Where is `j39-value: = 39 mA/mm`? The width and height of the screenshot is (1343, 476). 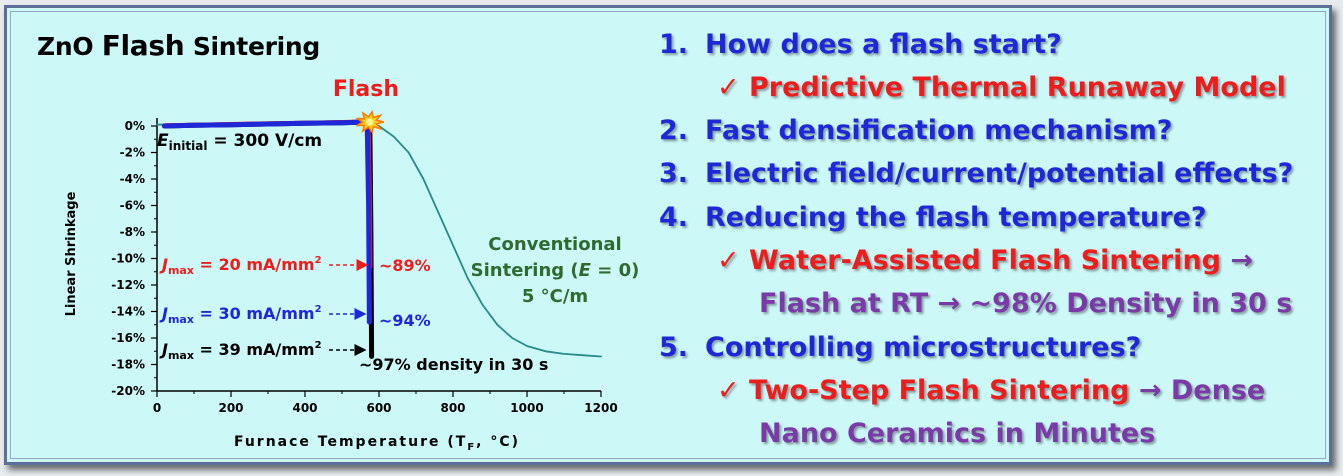
j39-value: = 39 mA/mm is located at coordinates (254, 349).